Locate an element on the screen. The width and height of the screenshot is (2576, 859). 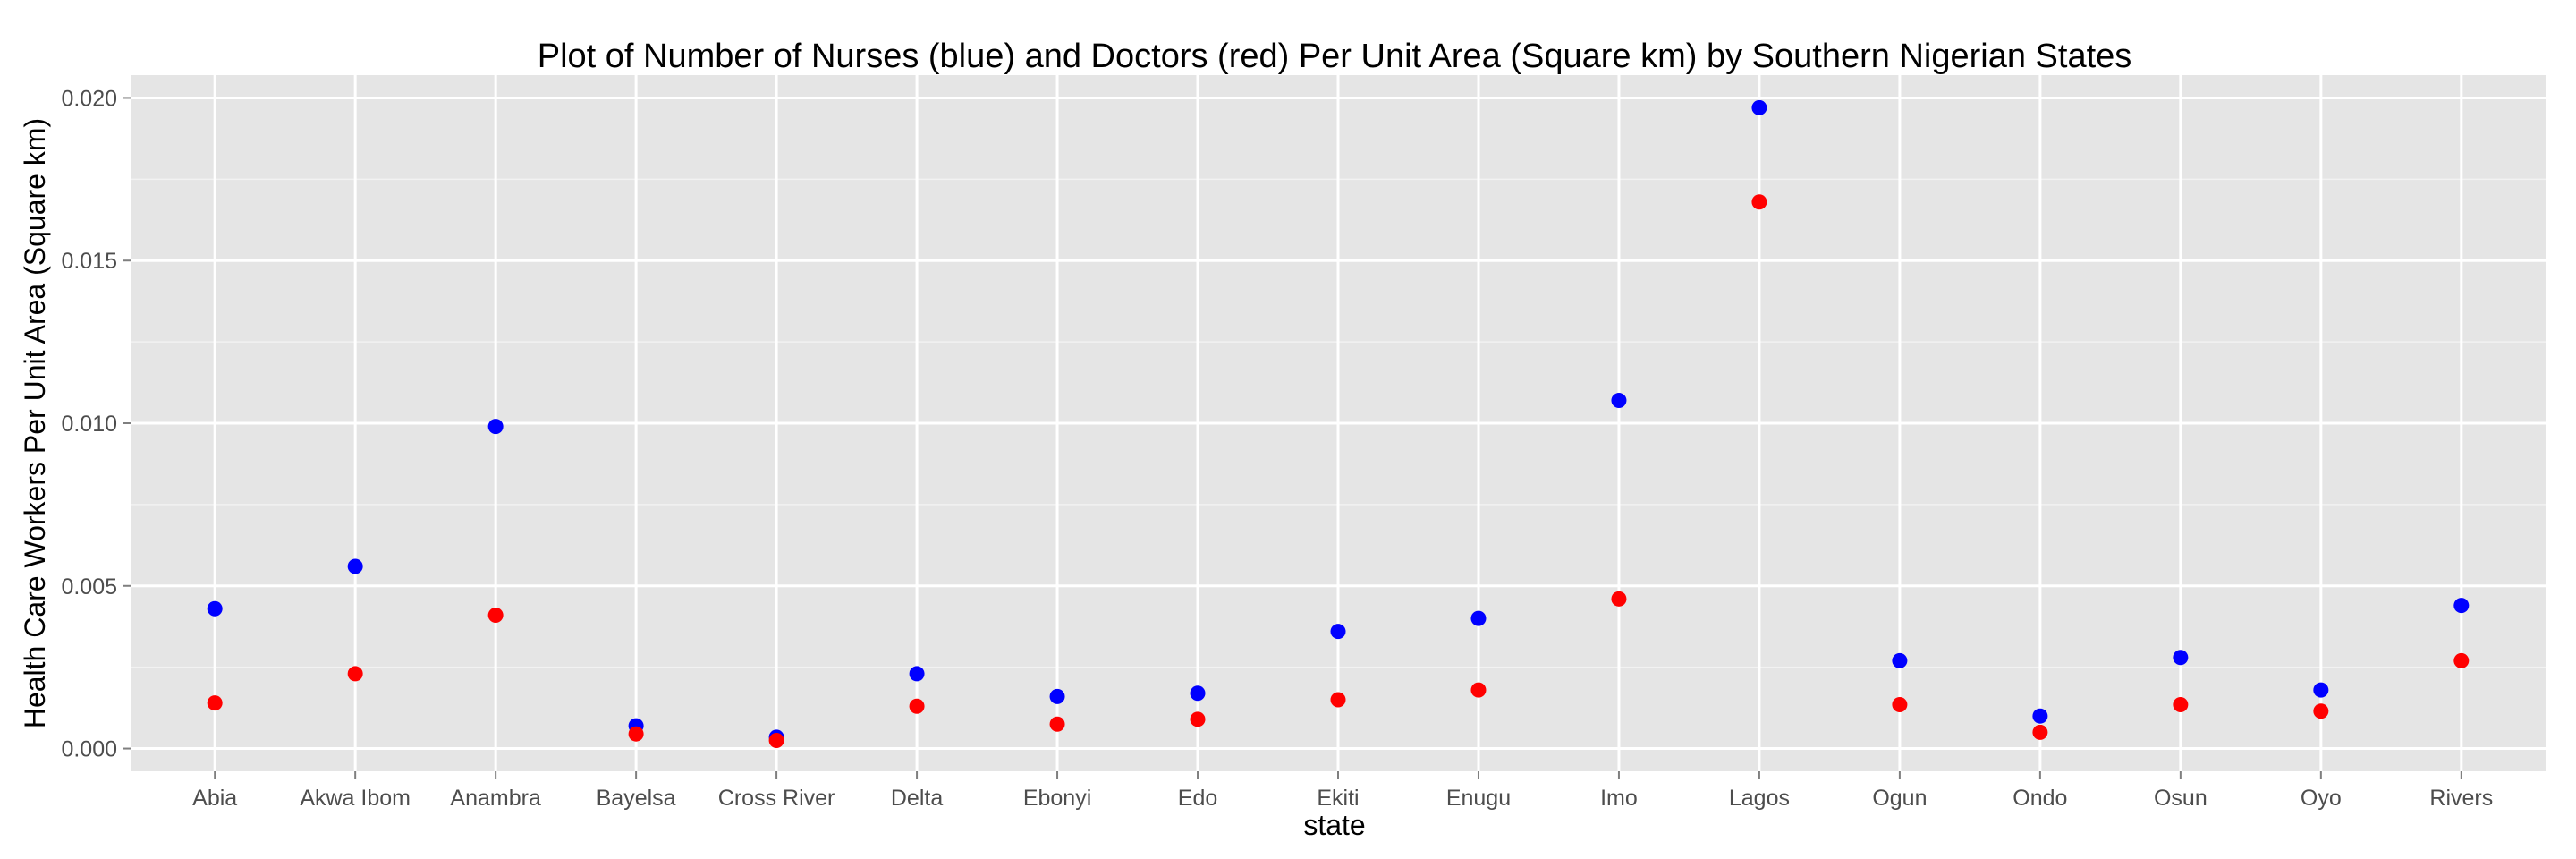
x-tick-label: Ondo is located at coordinates (2039, 798).